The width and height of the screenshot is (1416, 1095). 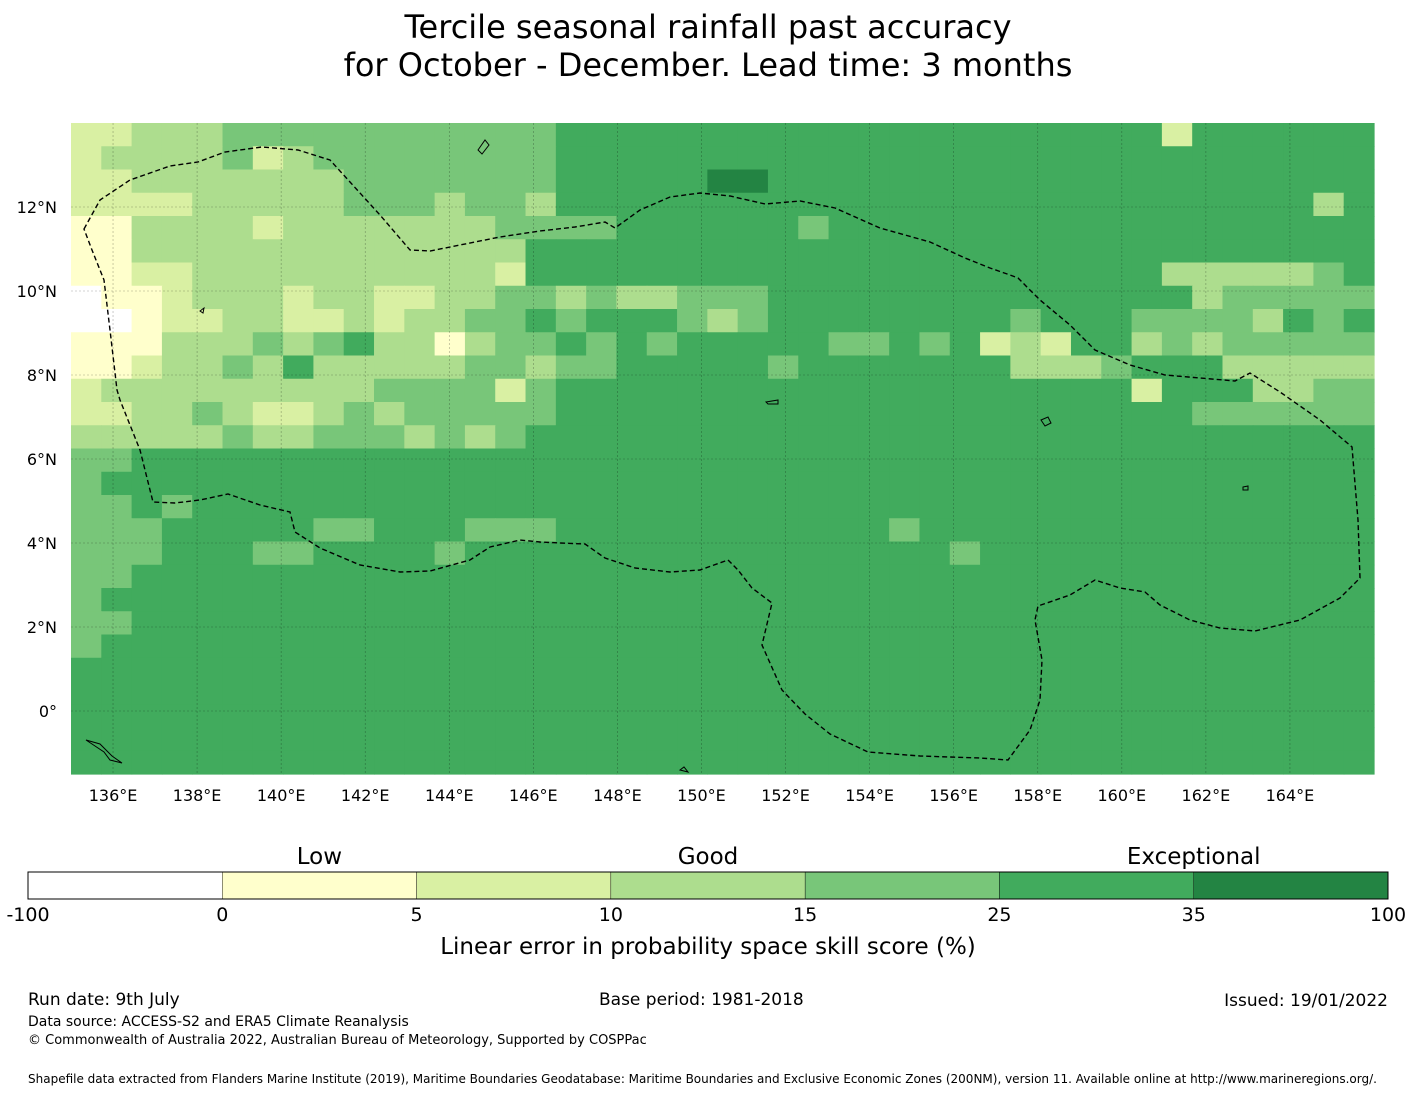 What do you see at coordinates (708, 857) in the screenshot?
I see `colorbar-category-label: Good` at bounding box center [708, 857].